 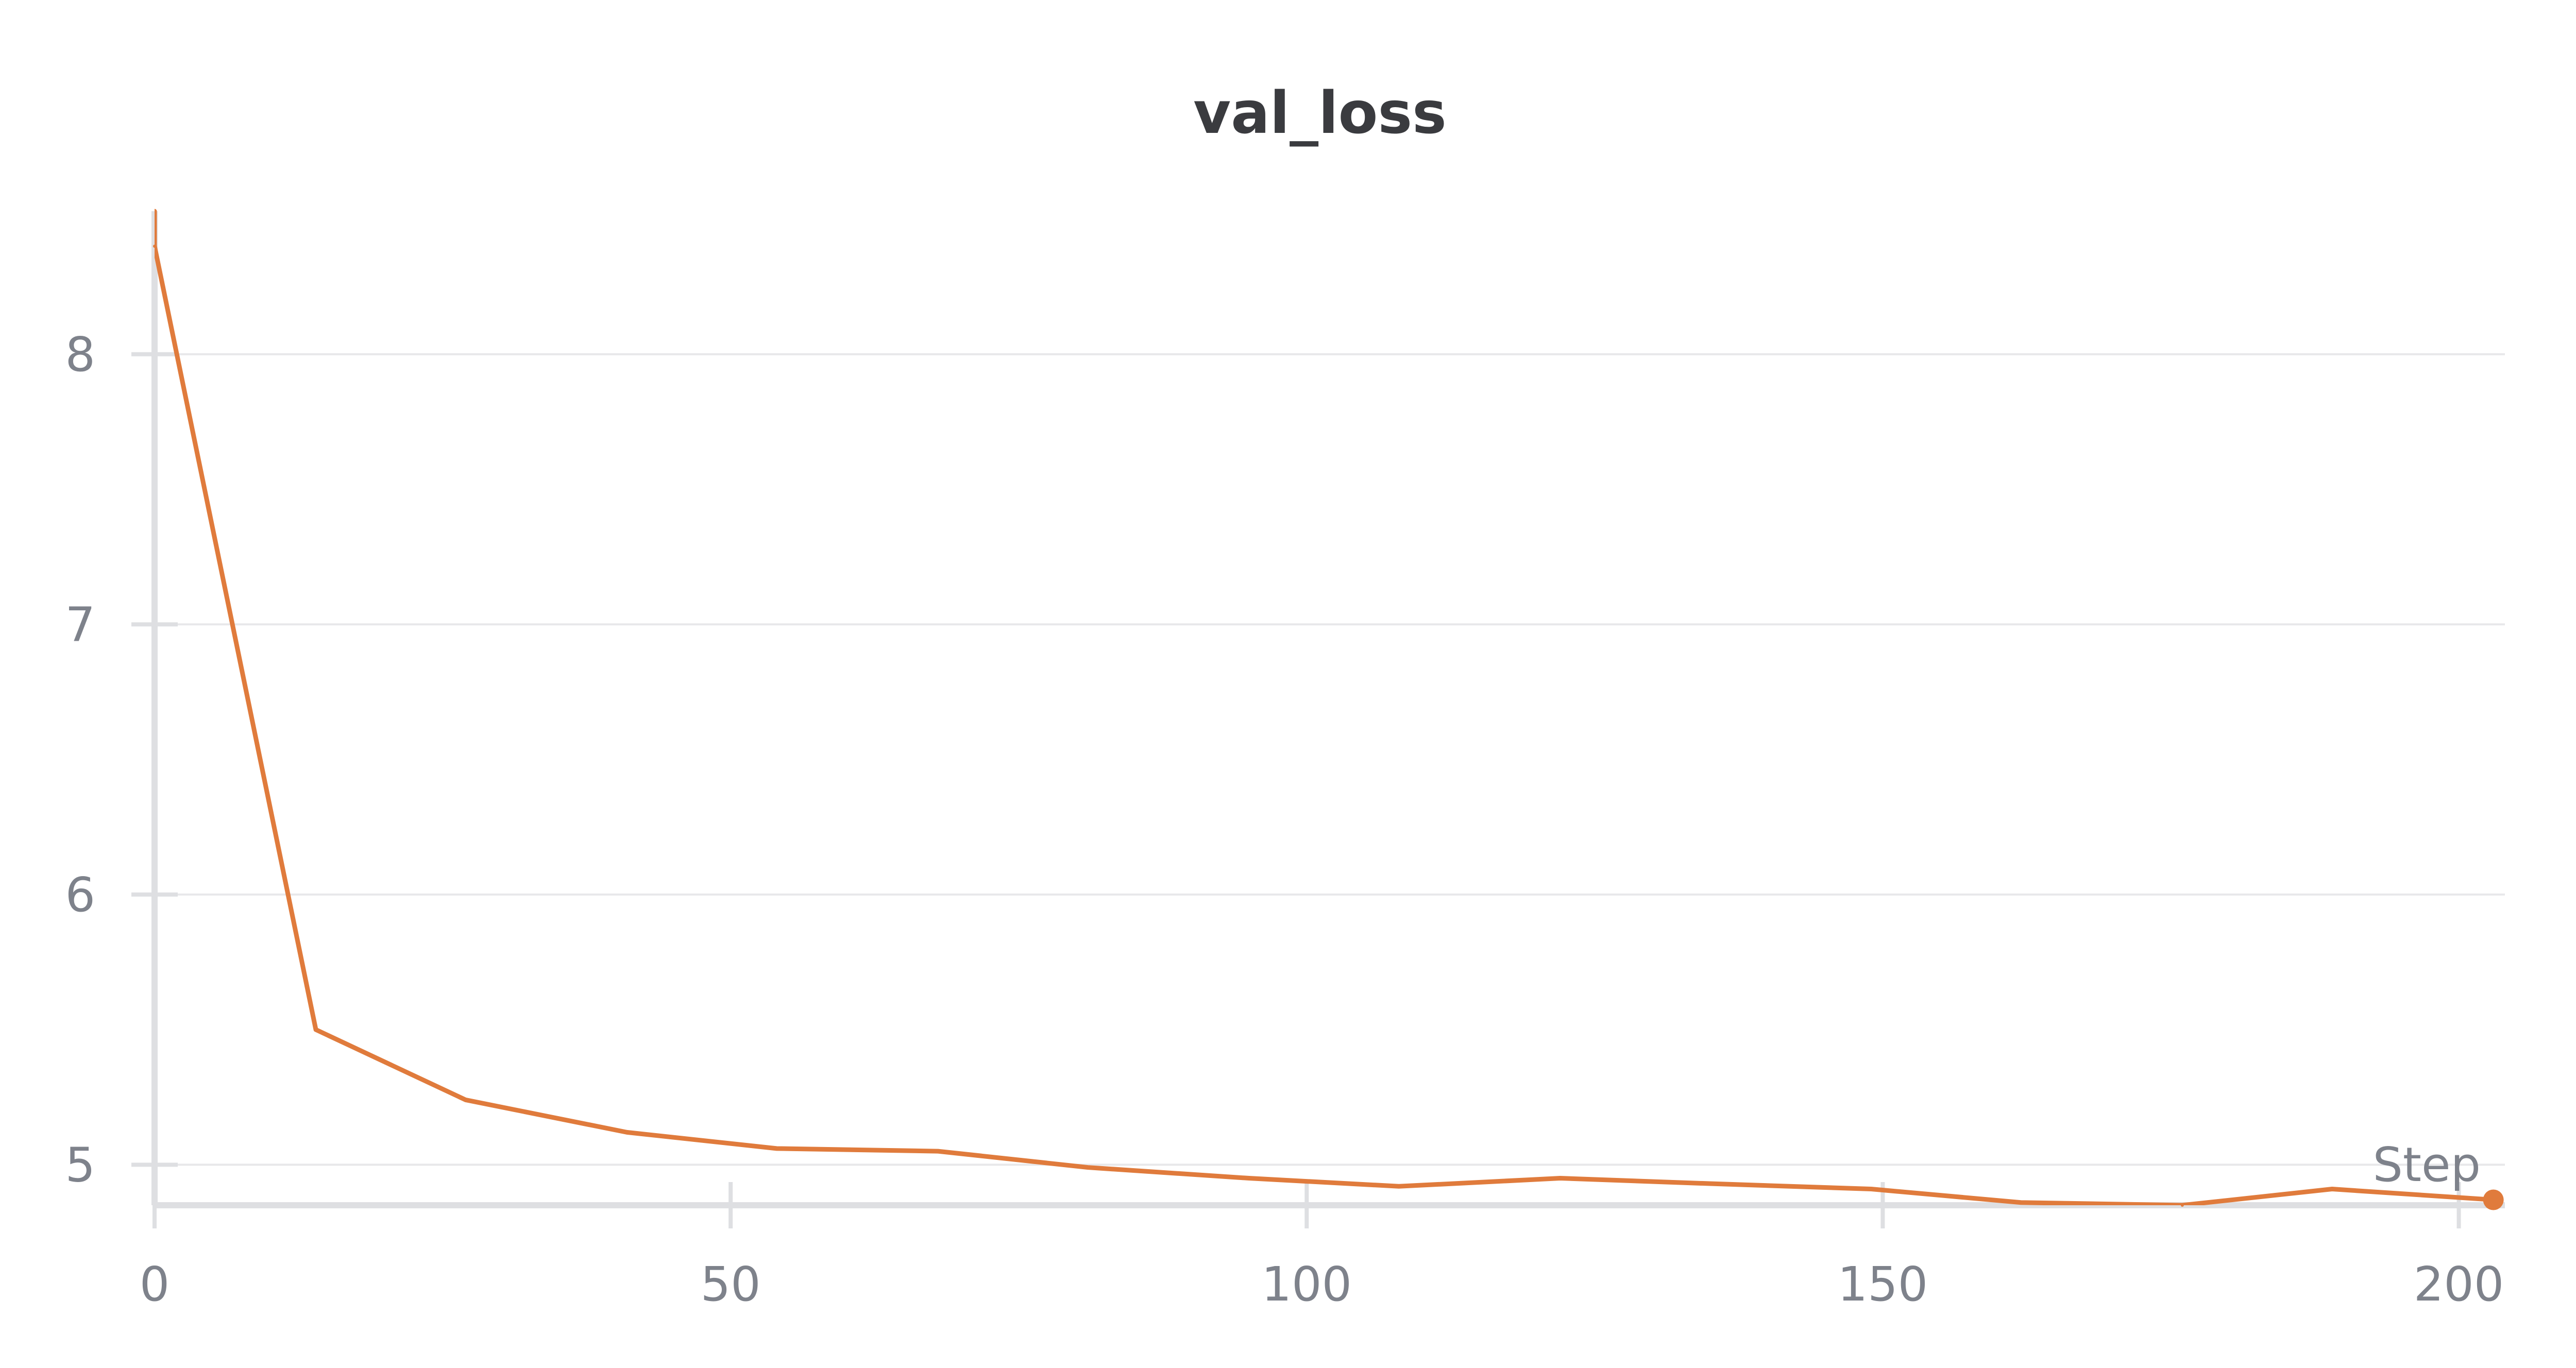 I want to click on x-tick-label: 200, so click(x=2459, y=1284).